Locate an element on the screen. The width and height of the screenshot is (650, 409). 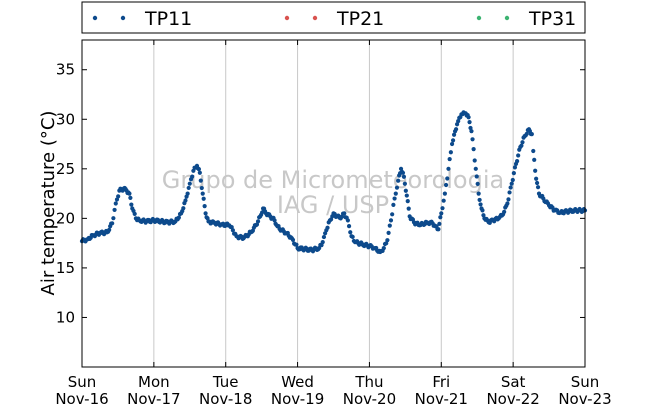
x-tick-label-day: Wed is located at coordinates (297, 382).